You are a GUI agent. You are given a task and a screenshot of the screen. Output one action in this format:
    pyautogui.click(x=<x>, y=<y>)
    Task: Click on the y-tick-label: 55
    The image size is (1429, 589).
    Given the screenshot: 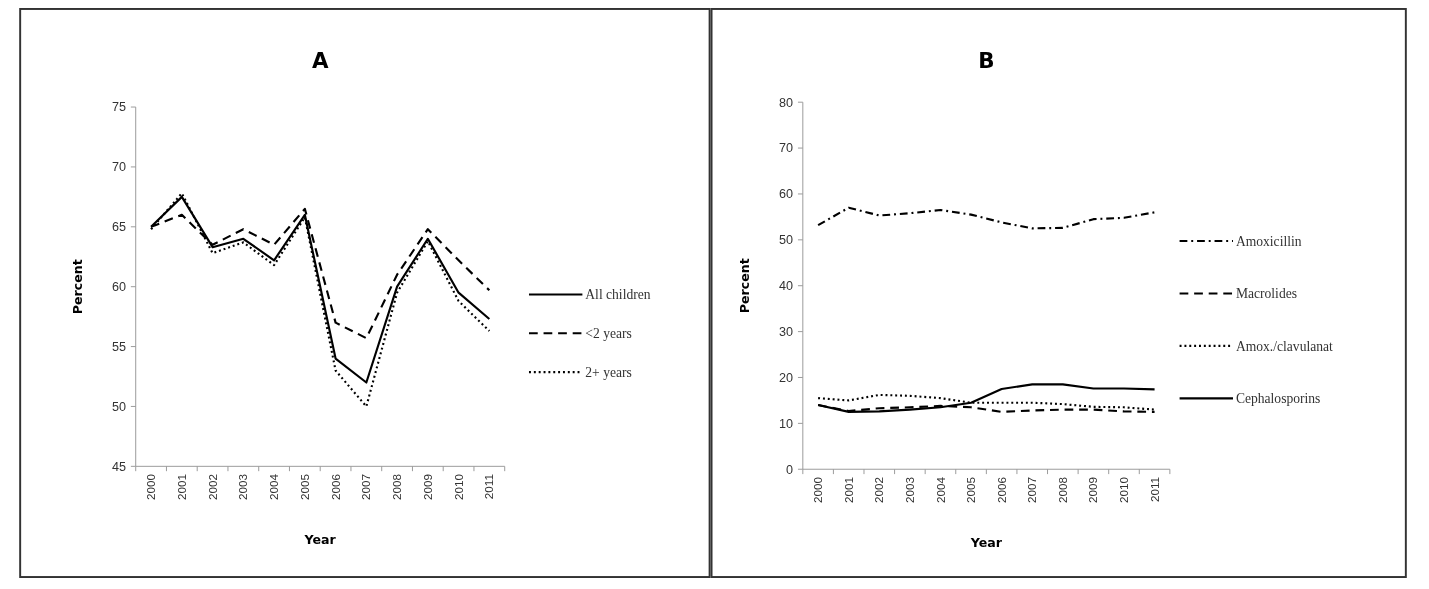 What is the action you would take?
    pyautogui.click(x=119, y=346)
    